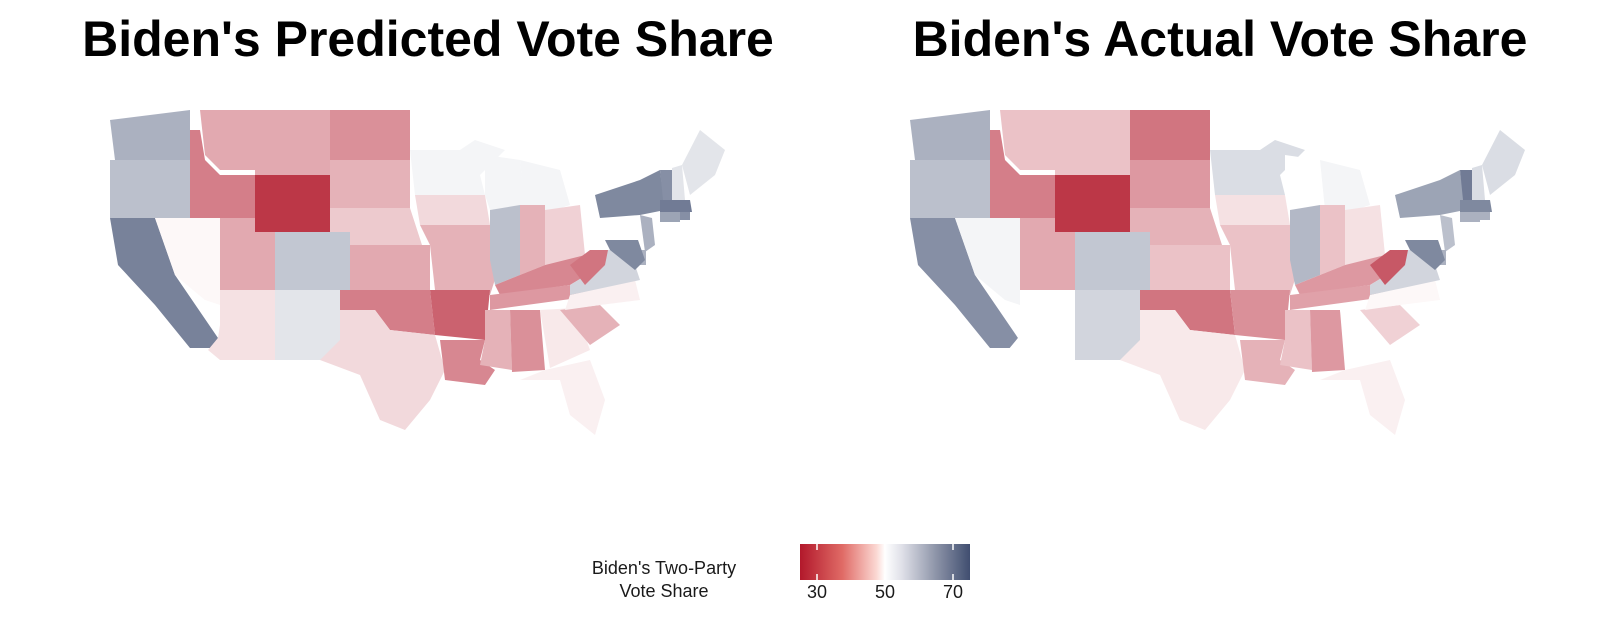  What do you see at coordinates (664, 579) in the screenshot?
I see `legend-title: Biden's Two-Party Vote Share` at bounding box center [664, 579].